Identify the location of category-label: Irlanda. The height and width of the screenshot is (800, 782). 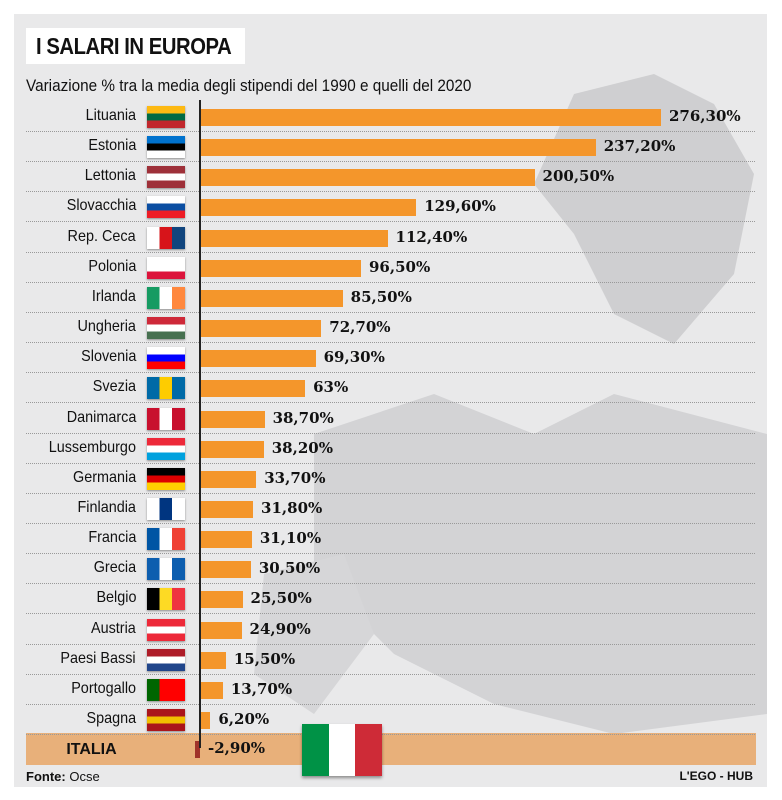
(113, 296).